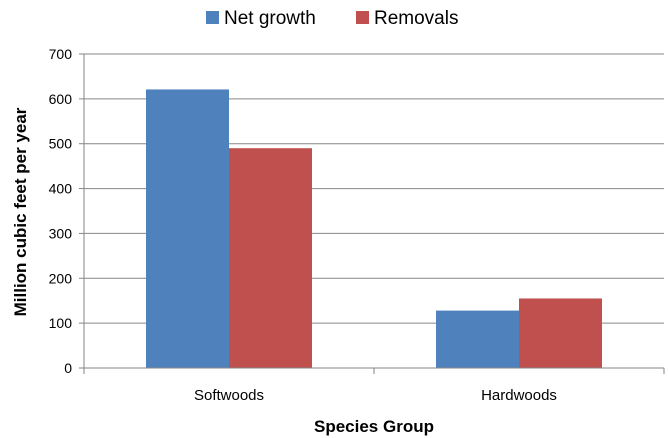  What do you see at coordinates (560, 333) in the screenshot?
I see `bar-removals-hardwoods` at bounding box center [560, 333].